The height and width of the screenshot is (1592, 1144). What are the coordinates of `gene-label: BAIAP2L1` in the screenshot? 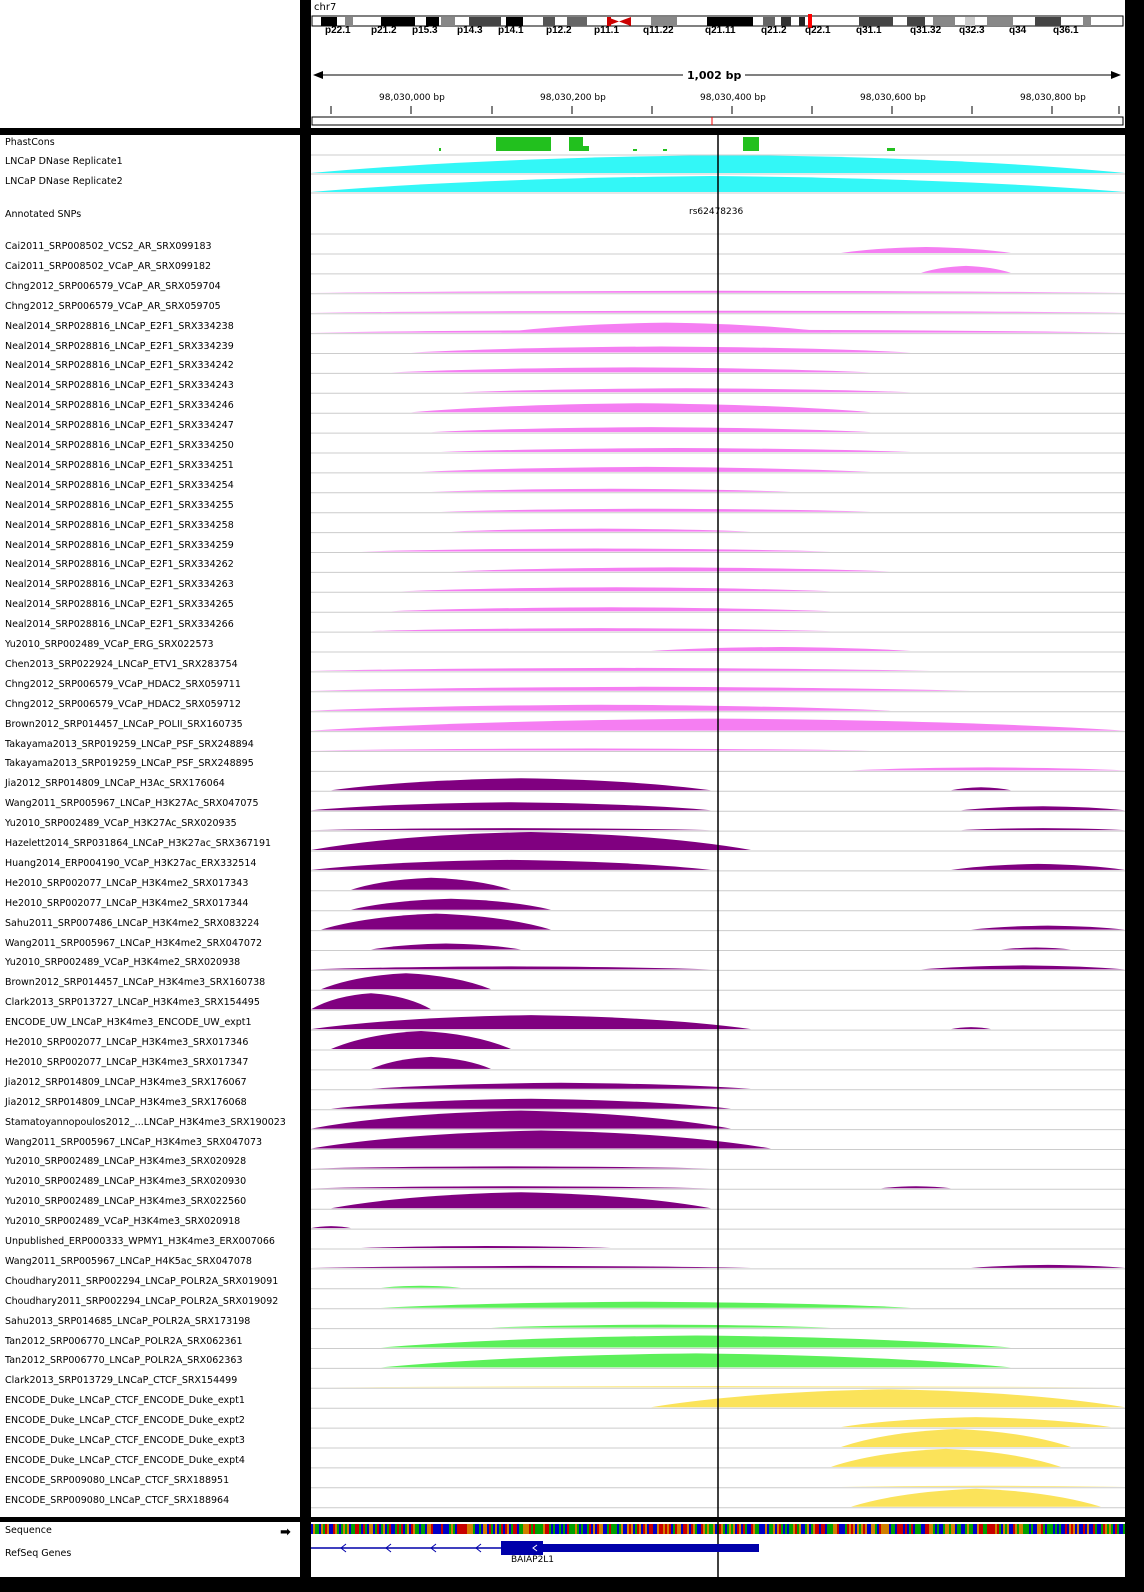 It's located at (533, 1560).